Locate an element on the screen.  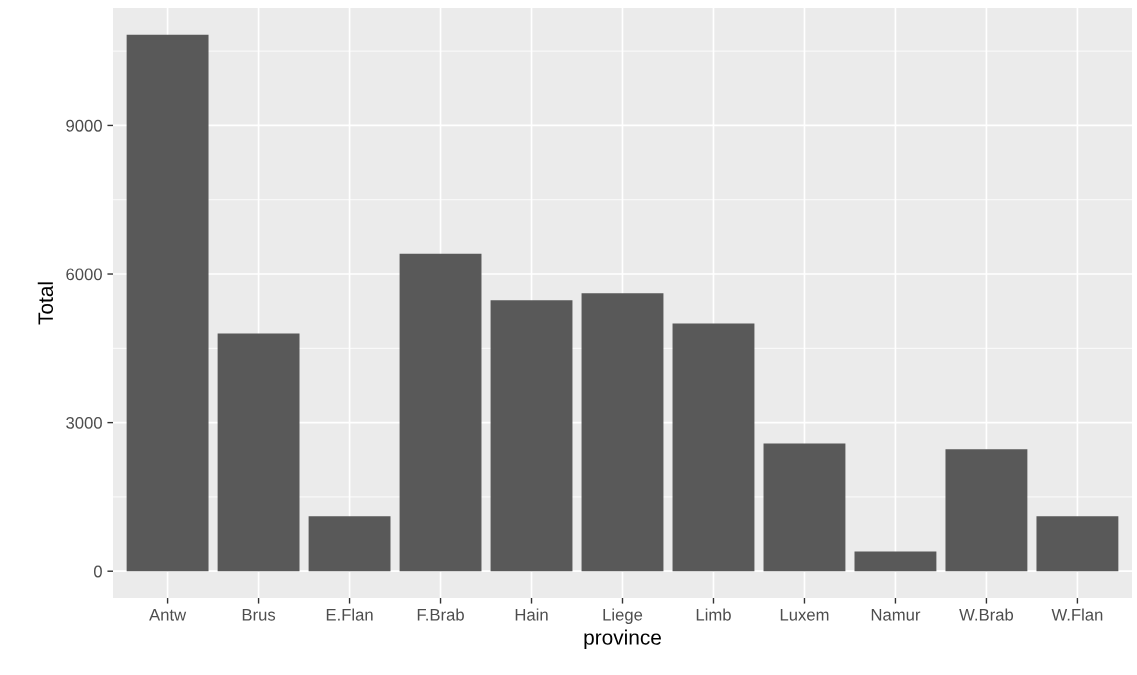
y-axis-title: Total is located at coordinates (45, 303).